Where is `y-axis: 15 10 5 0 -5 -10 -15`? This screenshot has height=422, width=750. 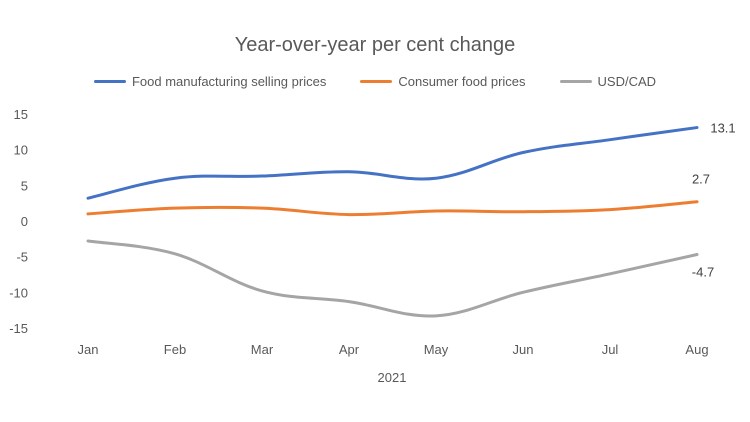 y-axis: 15 10 5 0 -5 -10 -15 is located at coordinates (18, 221).